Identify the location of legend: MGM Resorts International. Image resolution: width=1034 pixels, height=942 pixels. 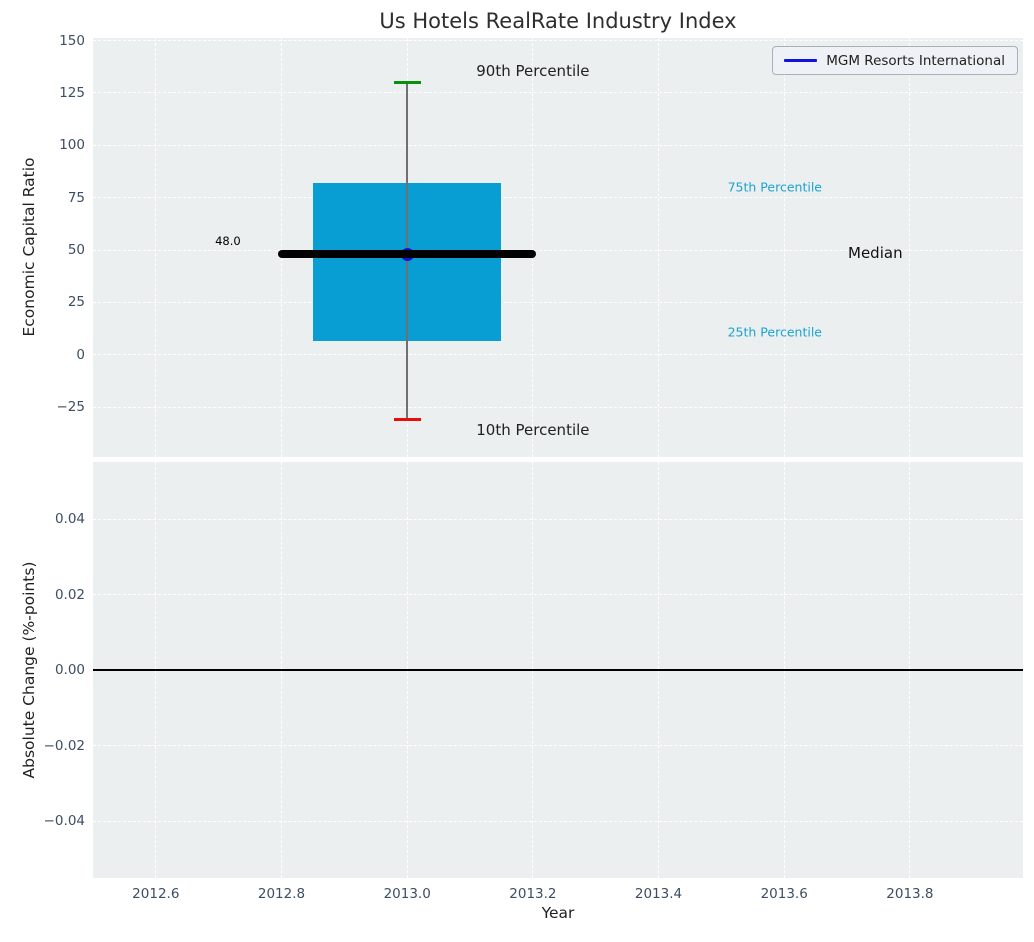
(895, 60).